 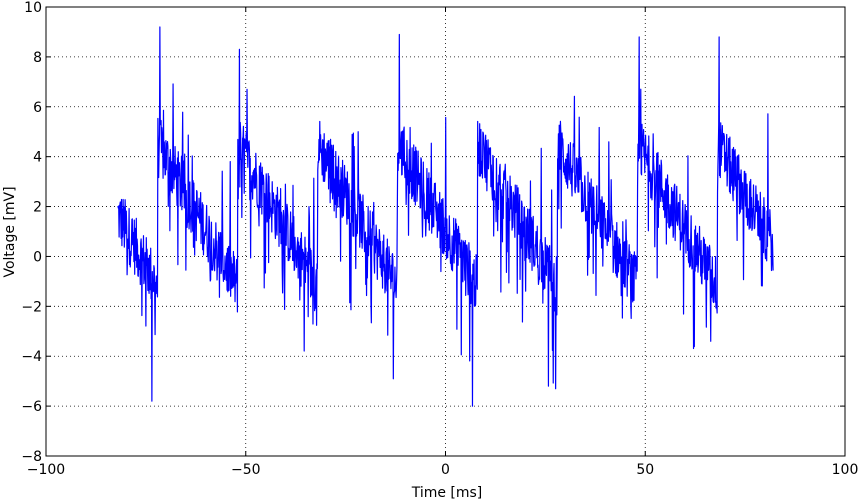 I want to click on y-tick-label: −6, so click(x=31, y=407).